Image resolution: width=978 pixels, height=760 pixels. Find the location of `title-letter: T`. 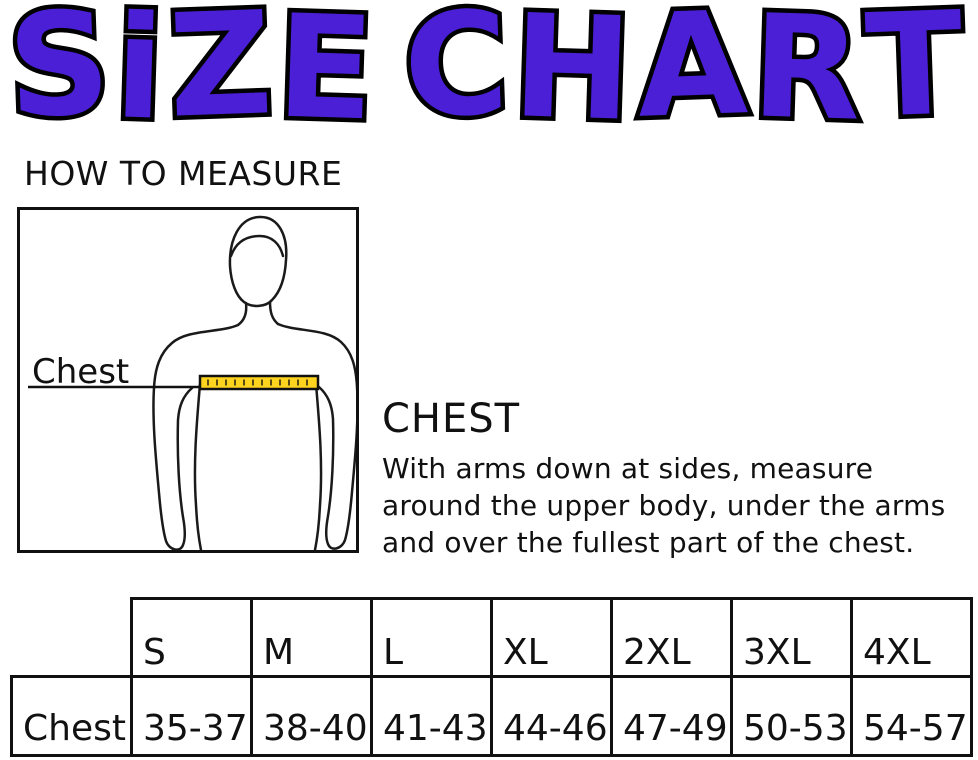

title-letter: T is located at coordinates (915, 77).